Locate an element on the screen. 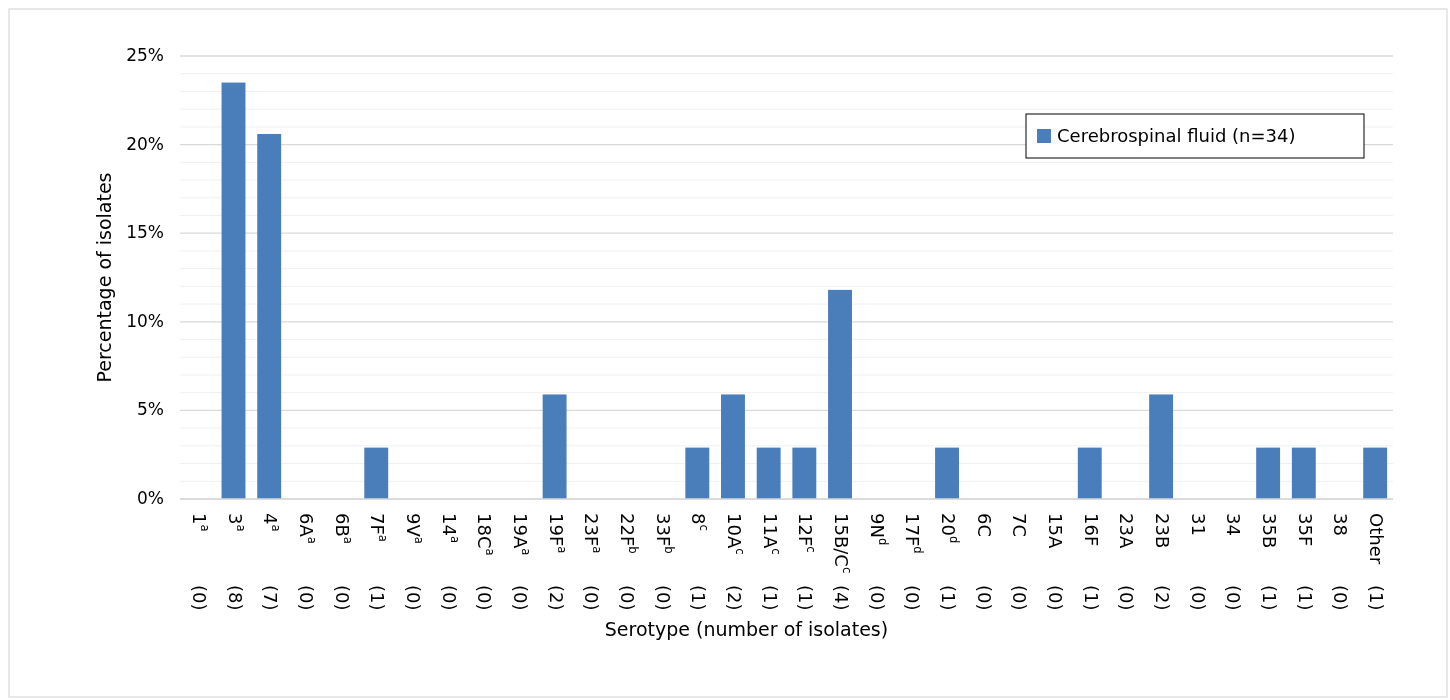 This screenshot has width=1450, height=700. y-tick-label: 5% is located at coordinates (150, 409).